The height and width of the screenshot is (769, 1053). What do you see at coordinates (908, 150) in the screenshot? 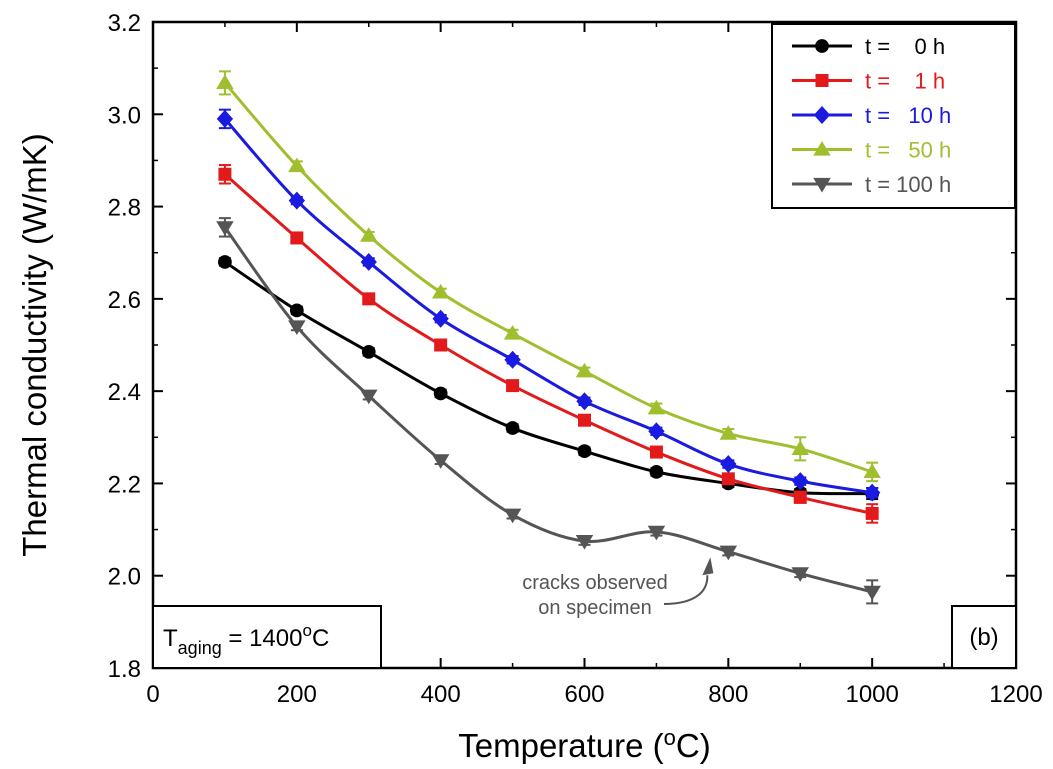
I see `legend-label: t = 50 h` at bounding box center [908, 150].